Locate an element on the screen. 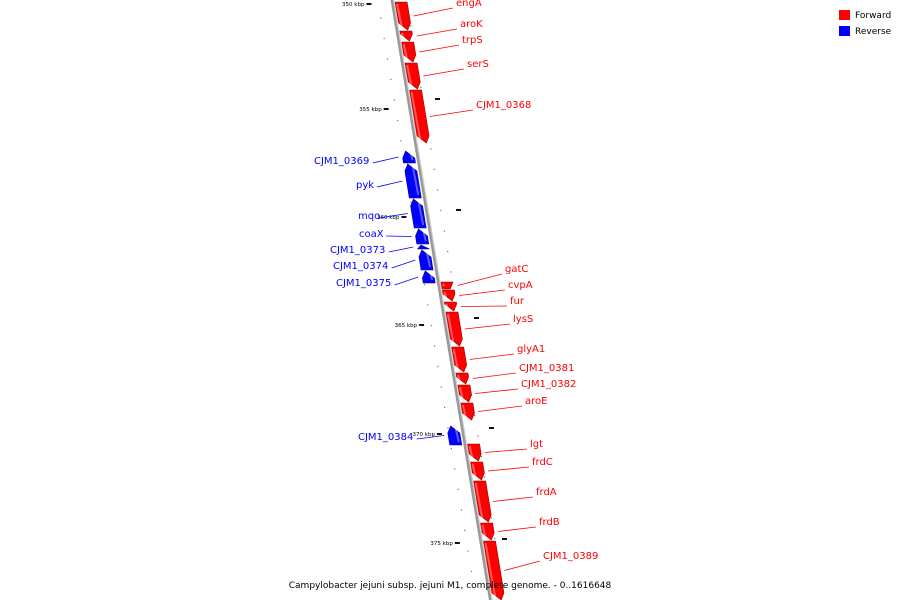 The height and width of the screenshot is (600, 900). gene-arrow-fur is located at coordinates (450, 306).